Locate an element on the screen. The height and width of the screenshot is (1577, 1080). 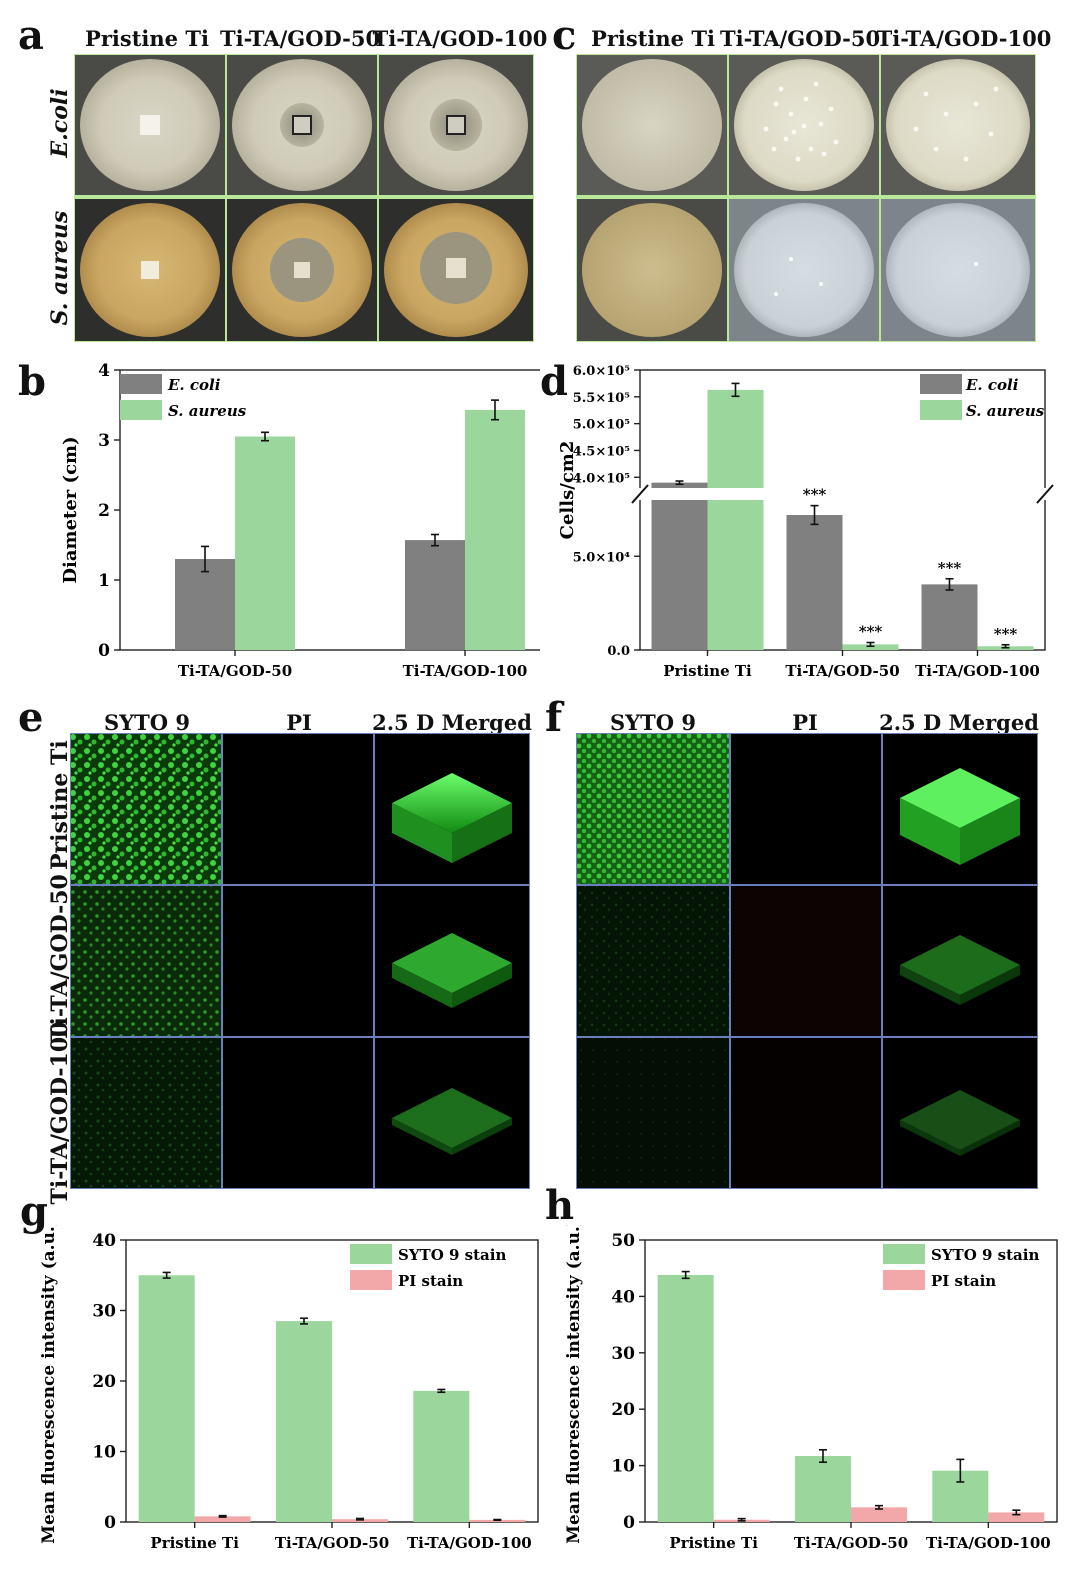
cf-f-pristine-merged is located at coordinates (959, 809).